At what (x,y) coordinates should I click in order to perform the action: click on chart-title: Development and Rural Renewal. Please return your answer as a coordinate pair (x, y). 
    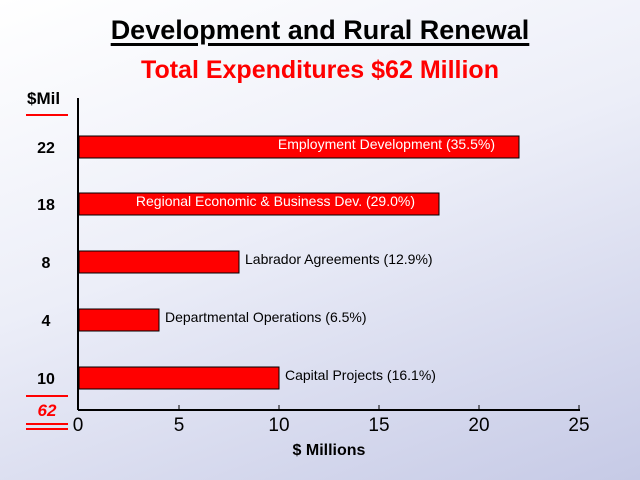
    Looking at the image, I should click on (320, 30).